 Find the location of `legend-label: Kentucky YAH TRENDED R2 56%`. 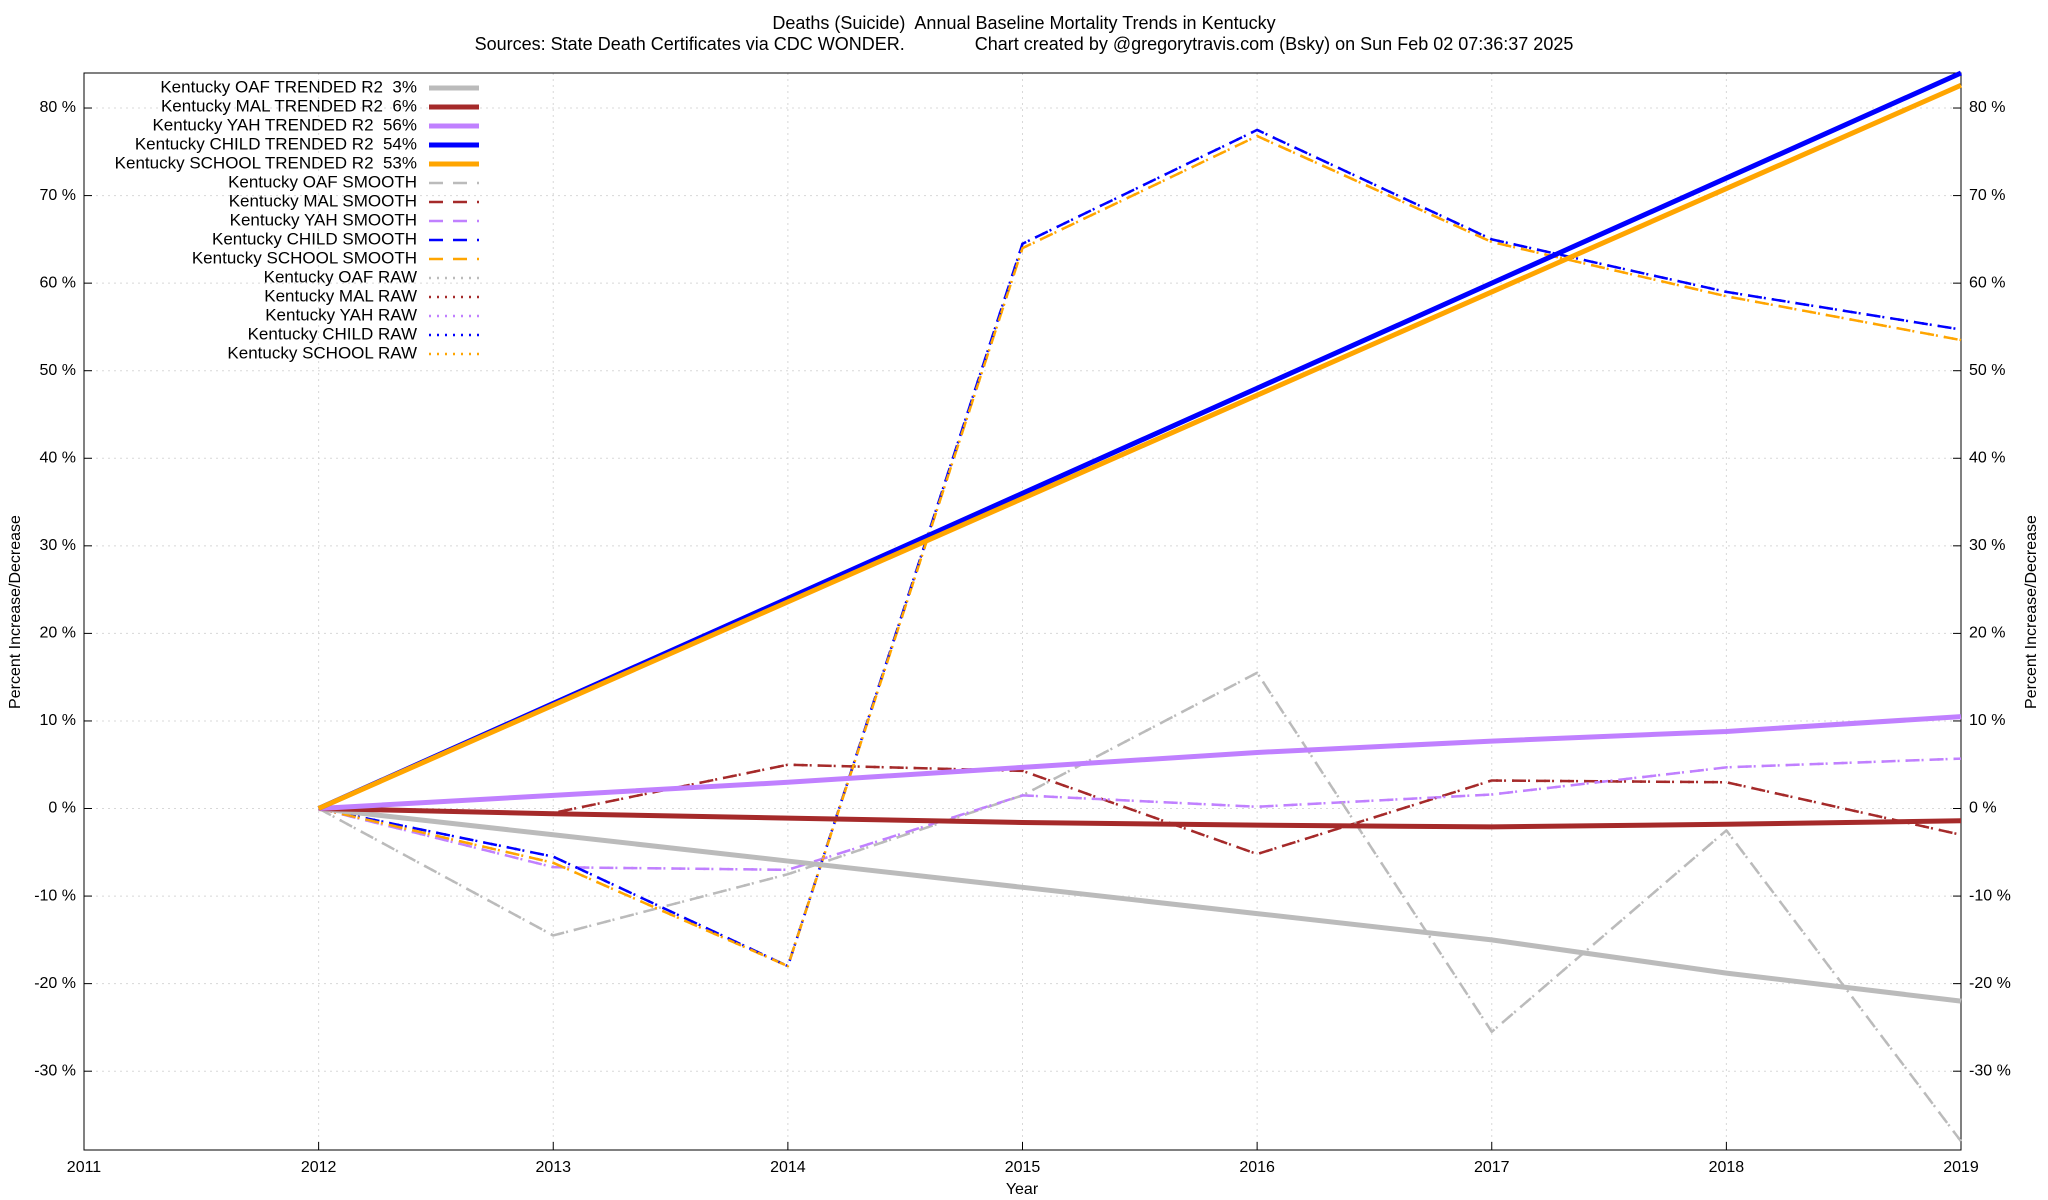

legend-label: Kentucky YAH TRENDED R2 56% is located at coordinates (284, 124).